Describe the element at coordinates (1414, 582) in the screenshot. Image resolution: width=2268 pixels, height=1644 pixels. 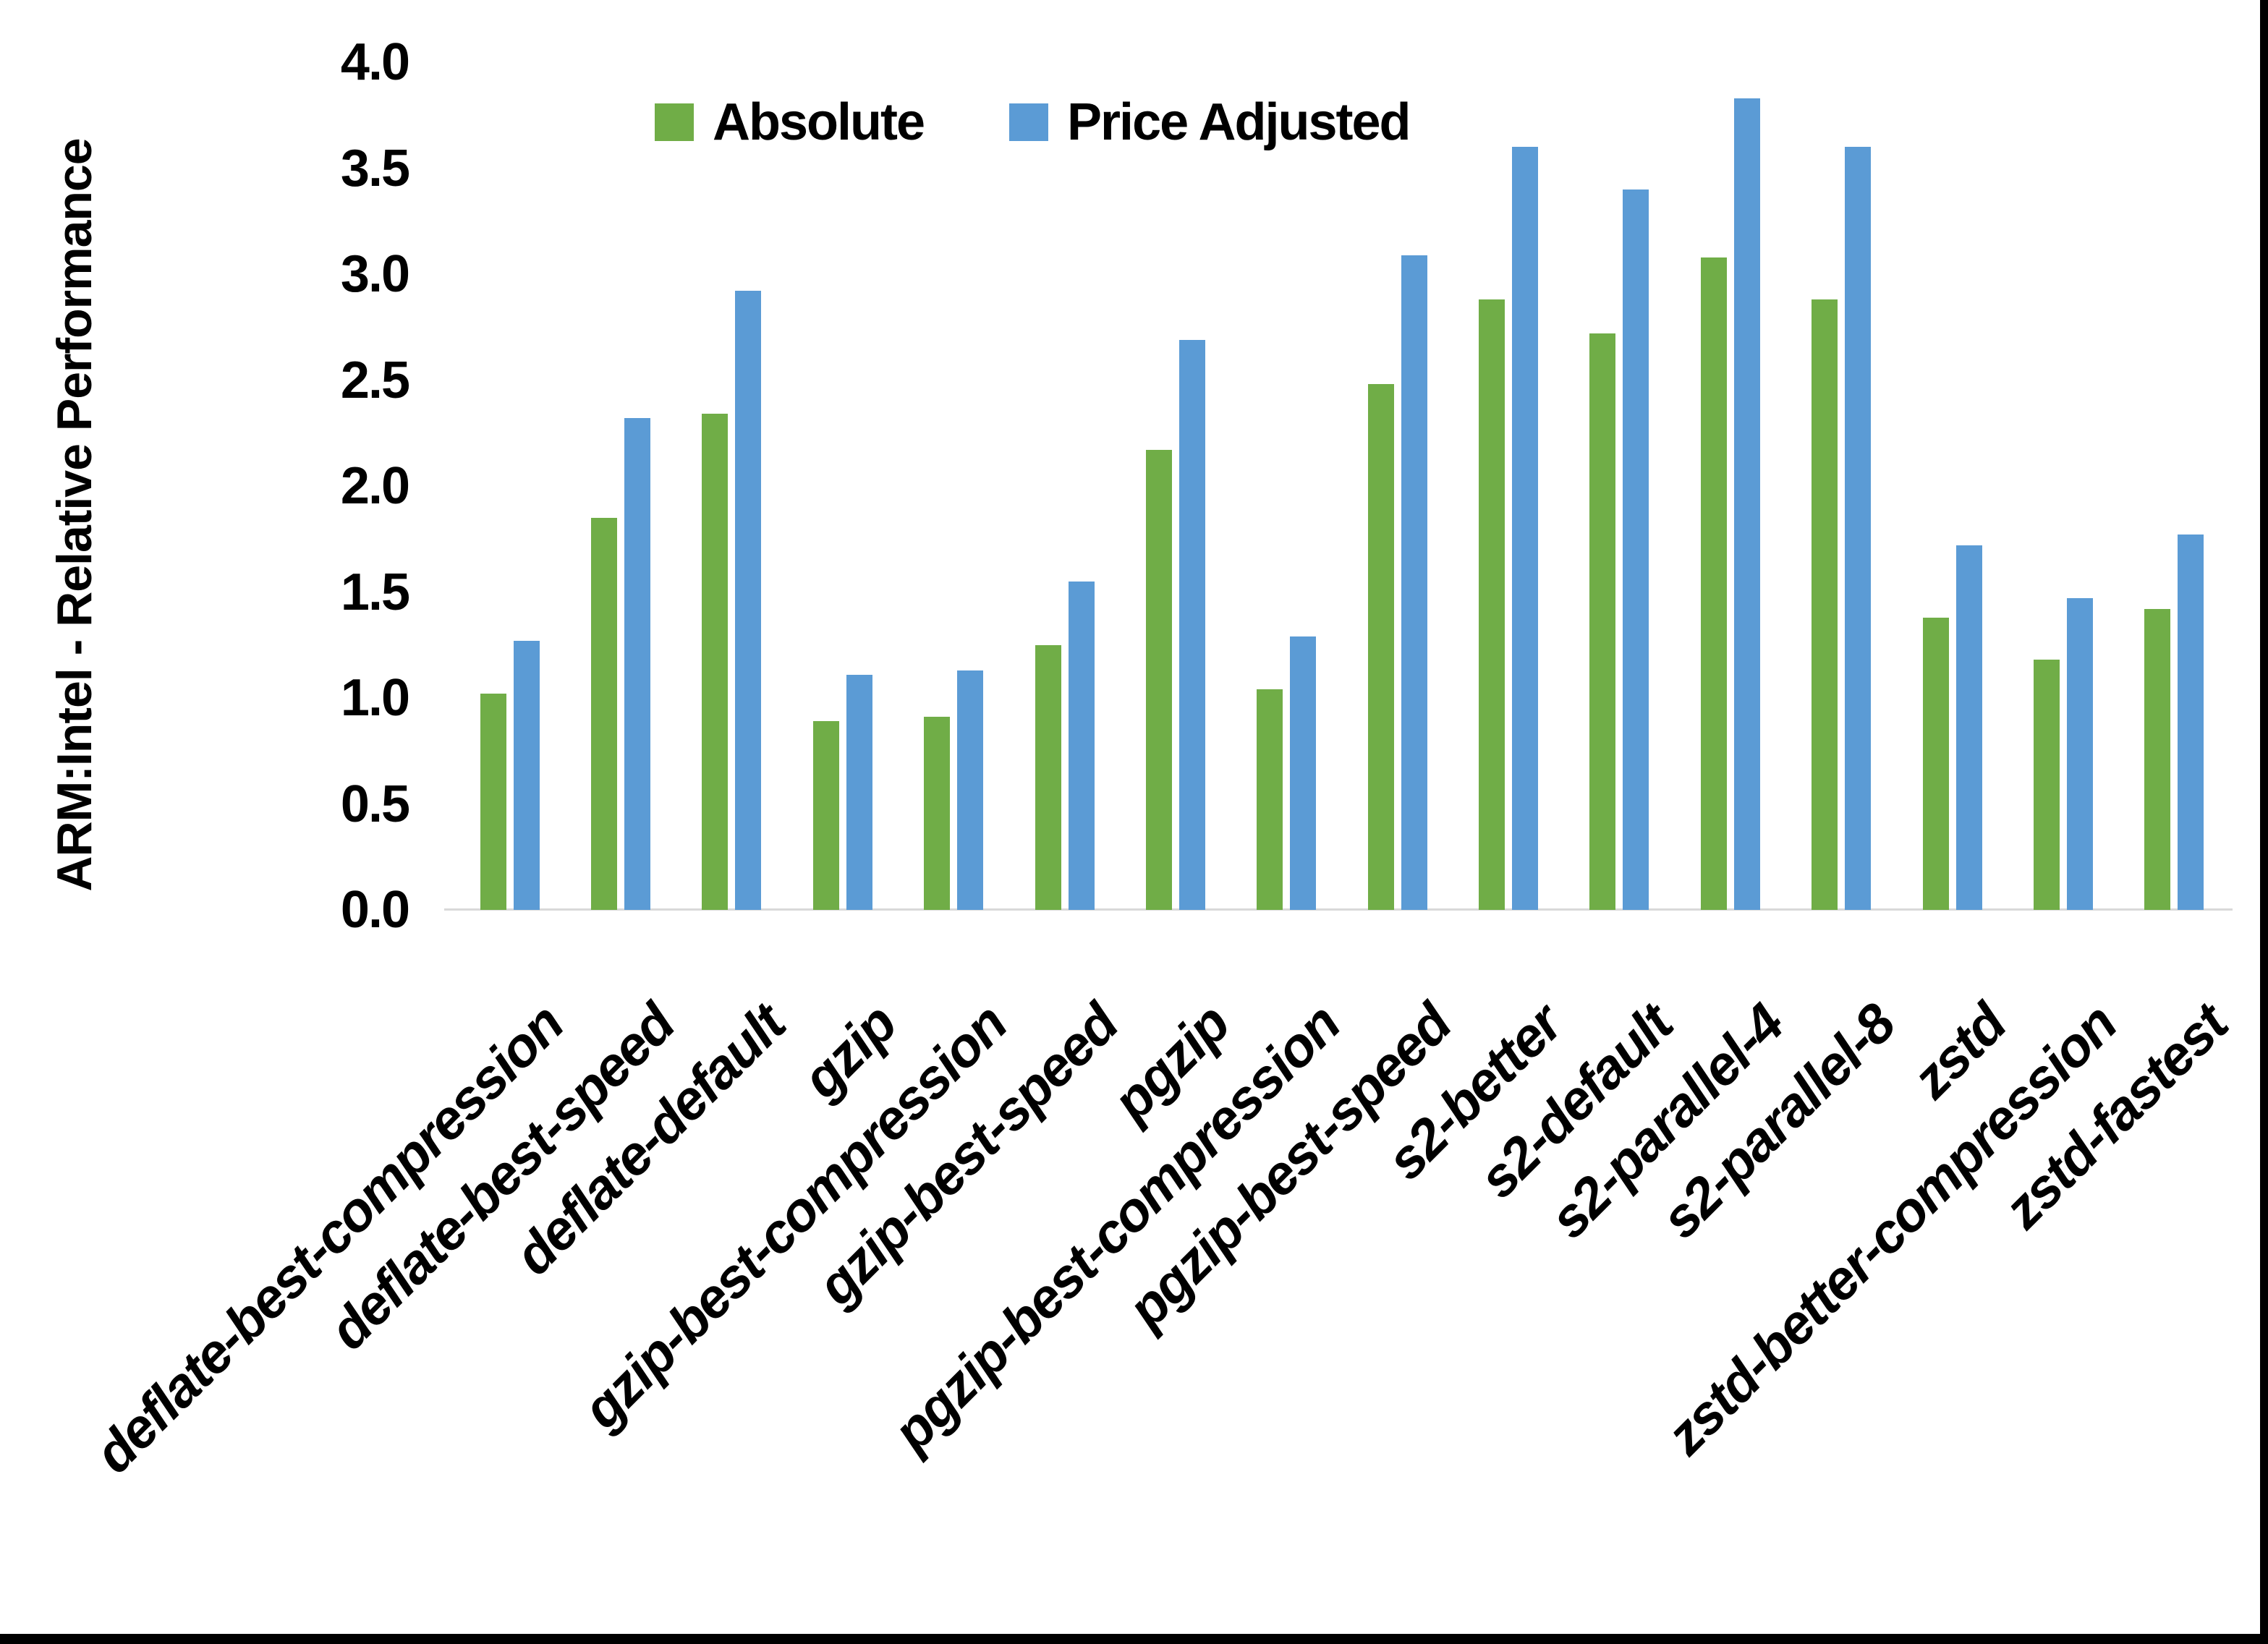
I see `bar-price-adjusted-pgzip-best-speed` at that location.